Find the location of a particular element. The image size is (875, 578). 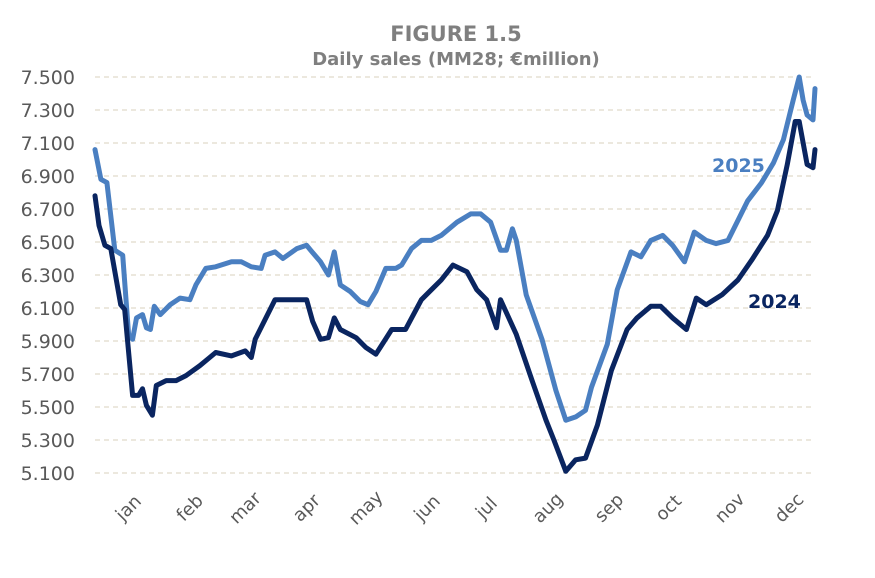

y-tick-label: 5.900 is located at coordinates (48, 342).